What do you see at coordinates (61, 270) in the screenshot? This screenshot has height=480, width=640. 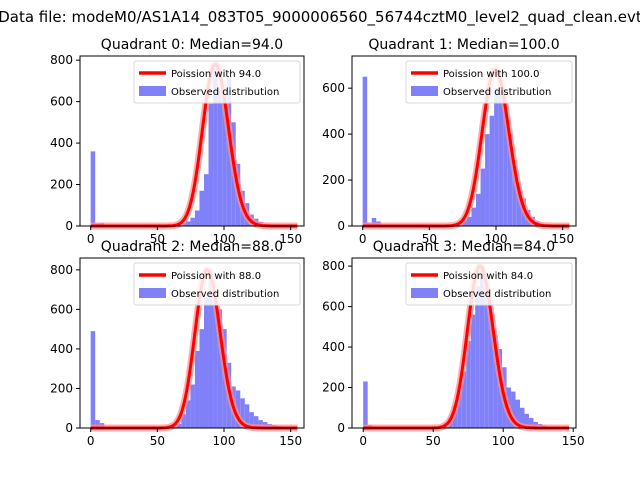 I see `y-tick-label: 800` at bounding box center [61, 270].